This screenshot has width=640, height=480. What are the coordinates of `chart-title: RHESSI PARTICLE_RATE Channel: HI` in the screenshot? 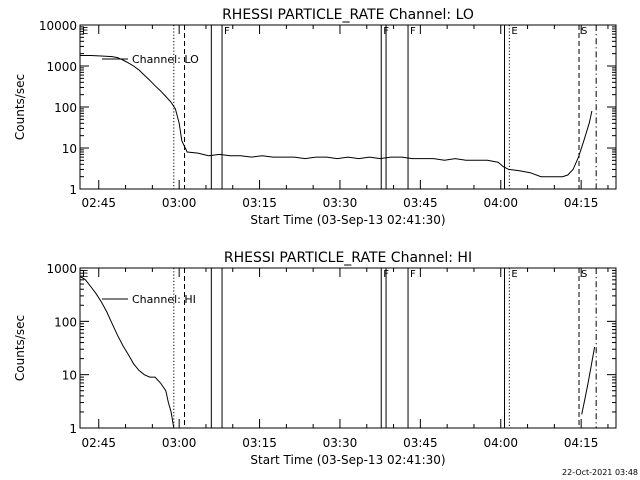 It's located at (348, 258).